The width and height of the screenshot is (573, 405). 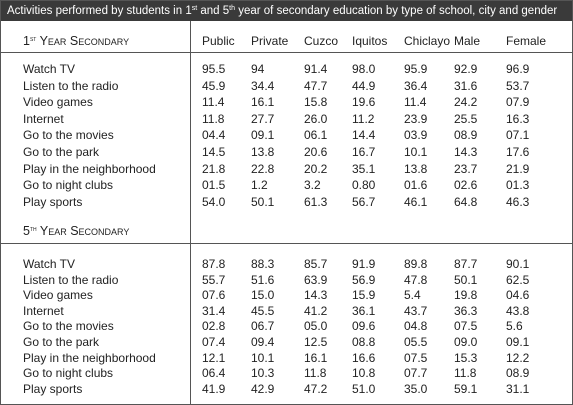 I want to click on cell: 10.8, so click(x=364, y=373).